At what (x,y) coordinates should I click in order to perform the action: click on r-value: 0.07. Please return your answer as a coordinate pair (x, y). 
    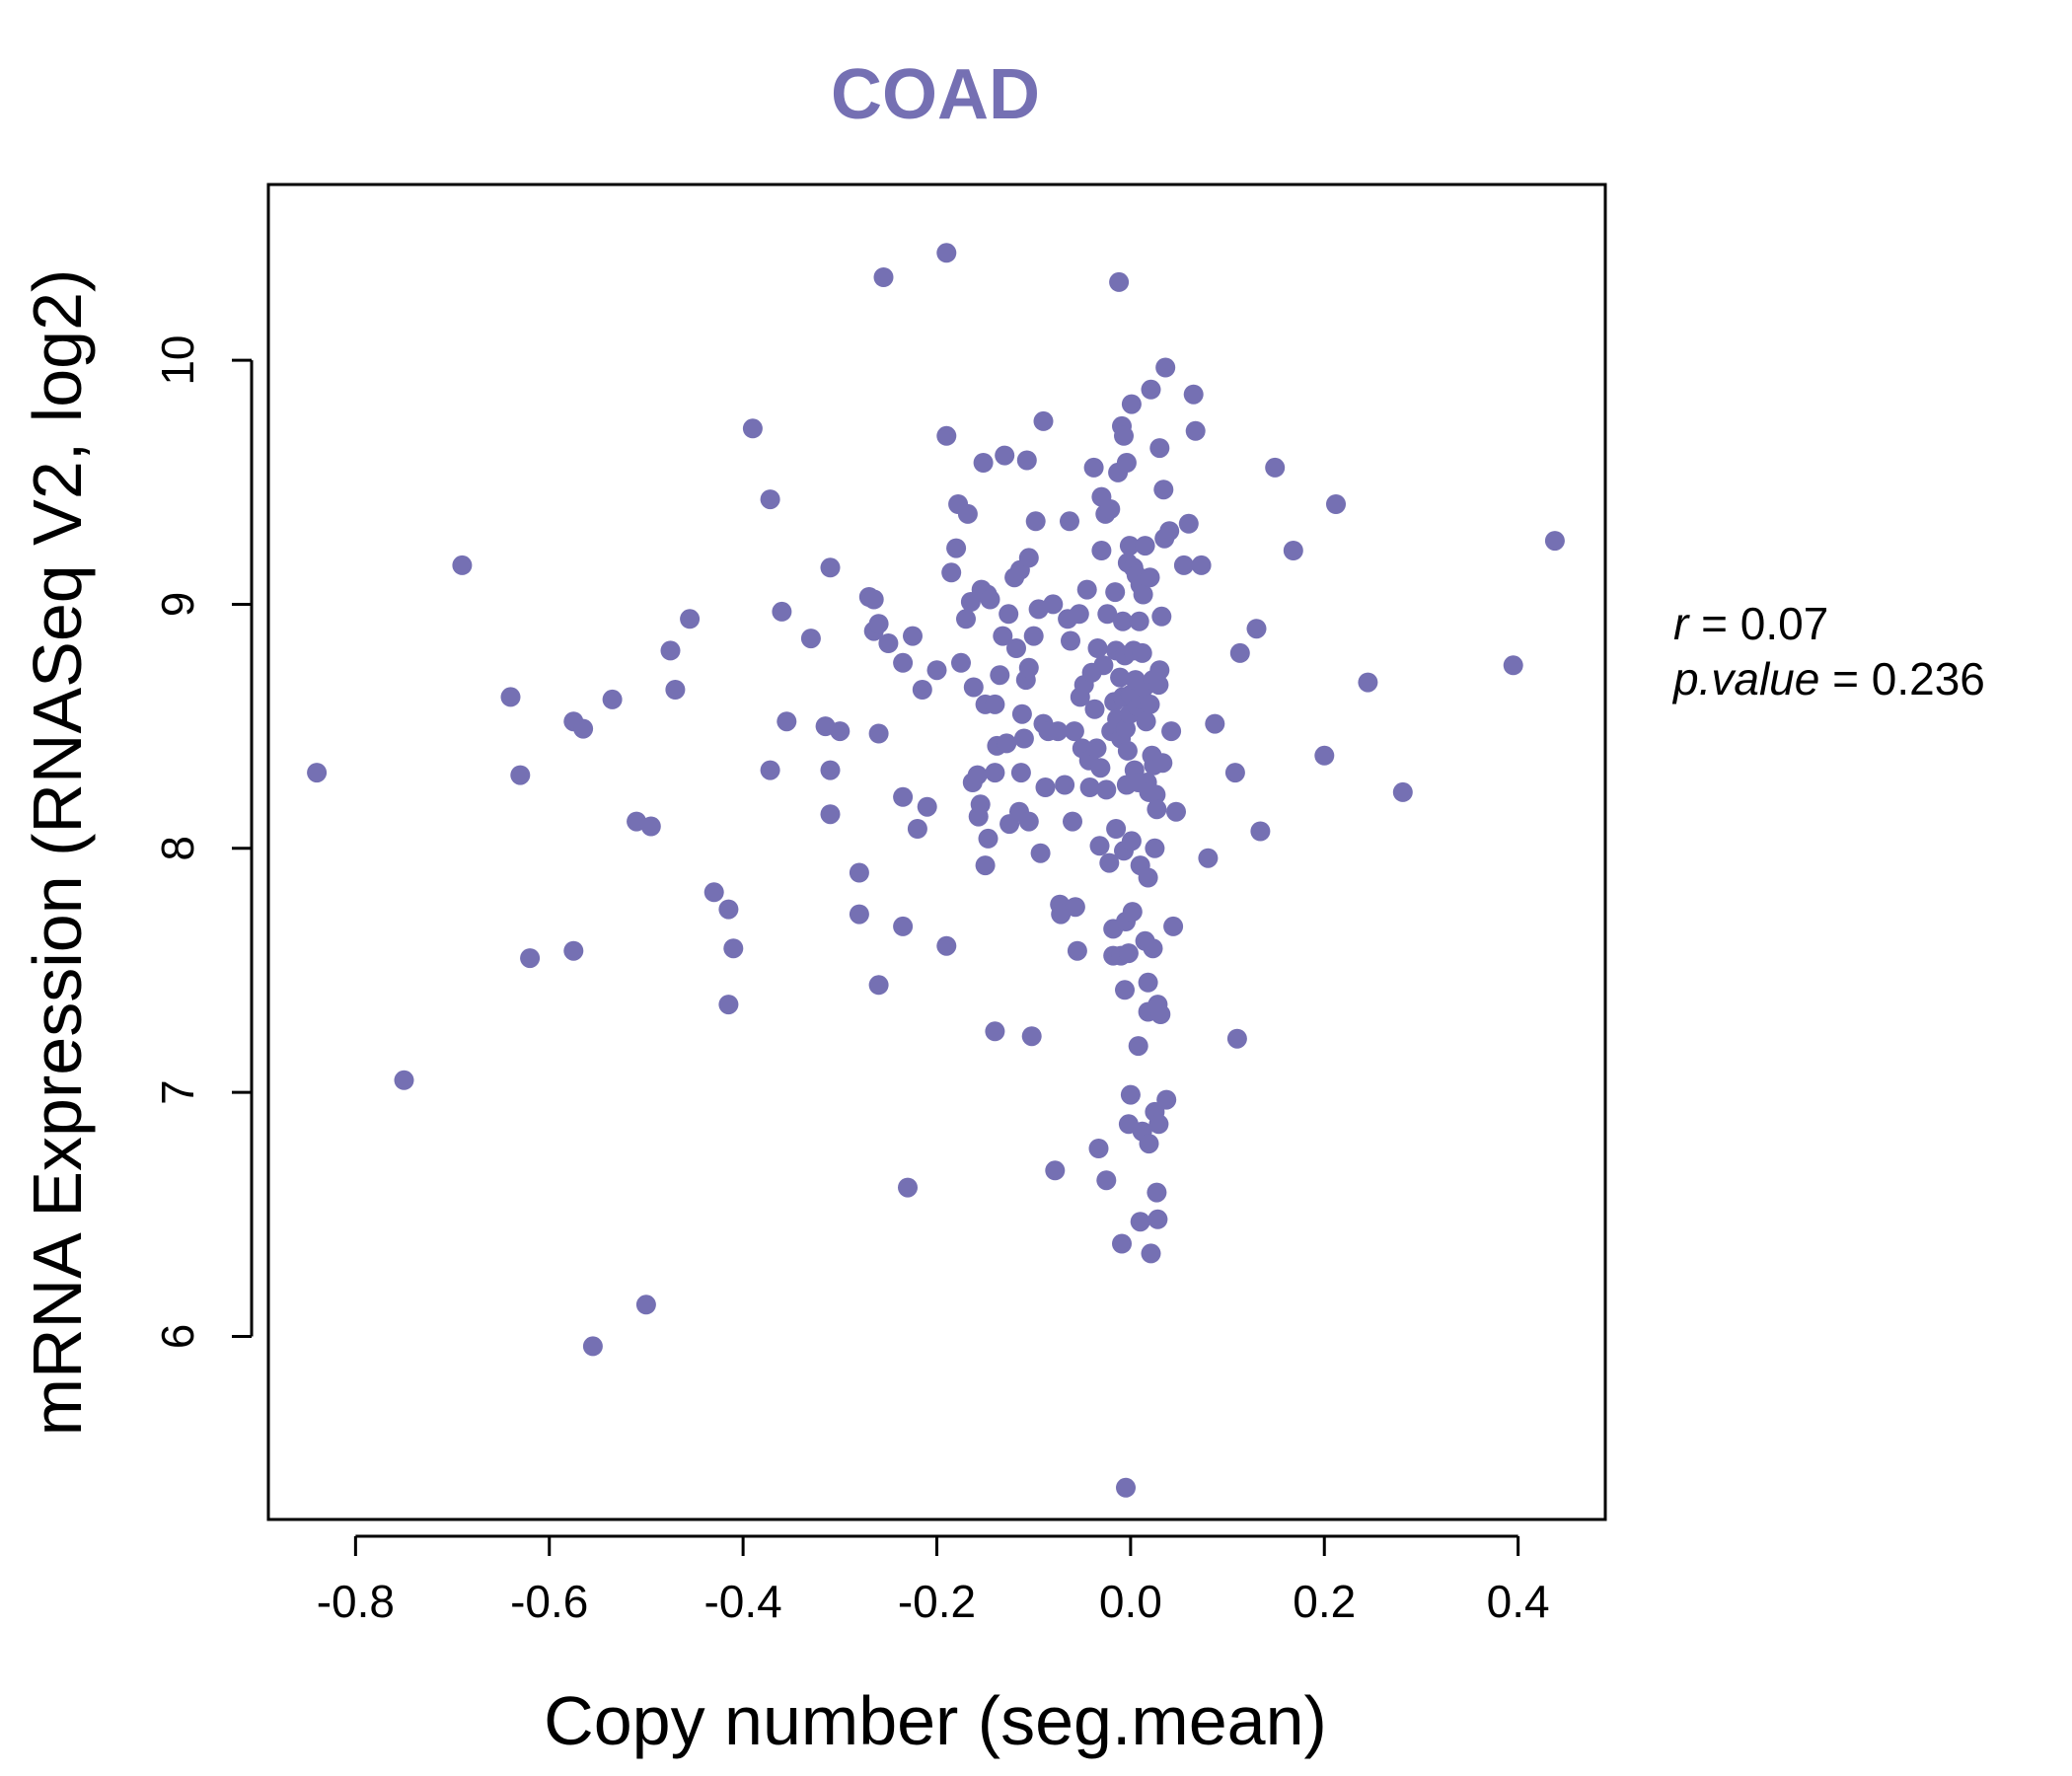
    Looking at the image, I should click on (1785, 624).